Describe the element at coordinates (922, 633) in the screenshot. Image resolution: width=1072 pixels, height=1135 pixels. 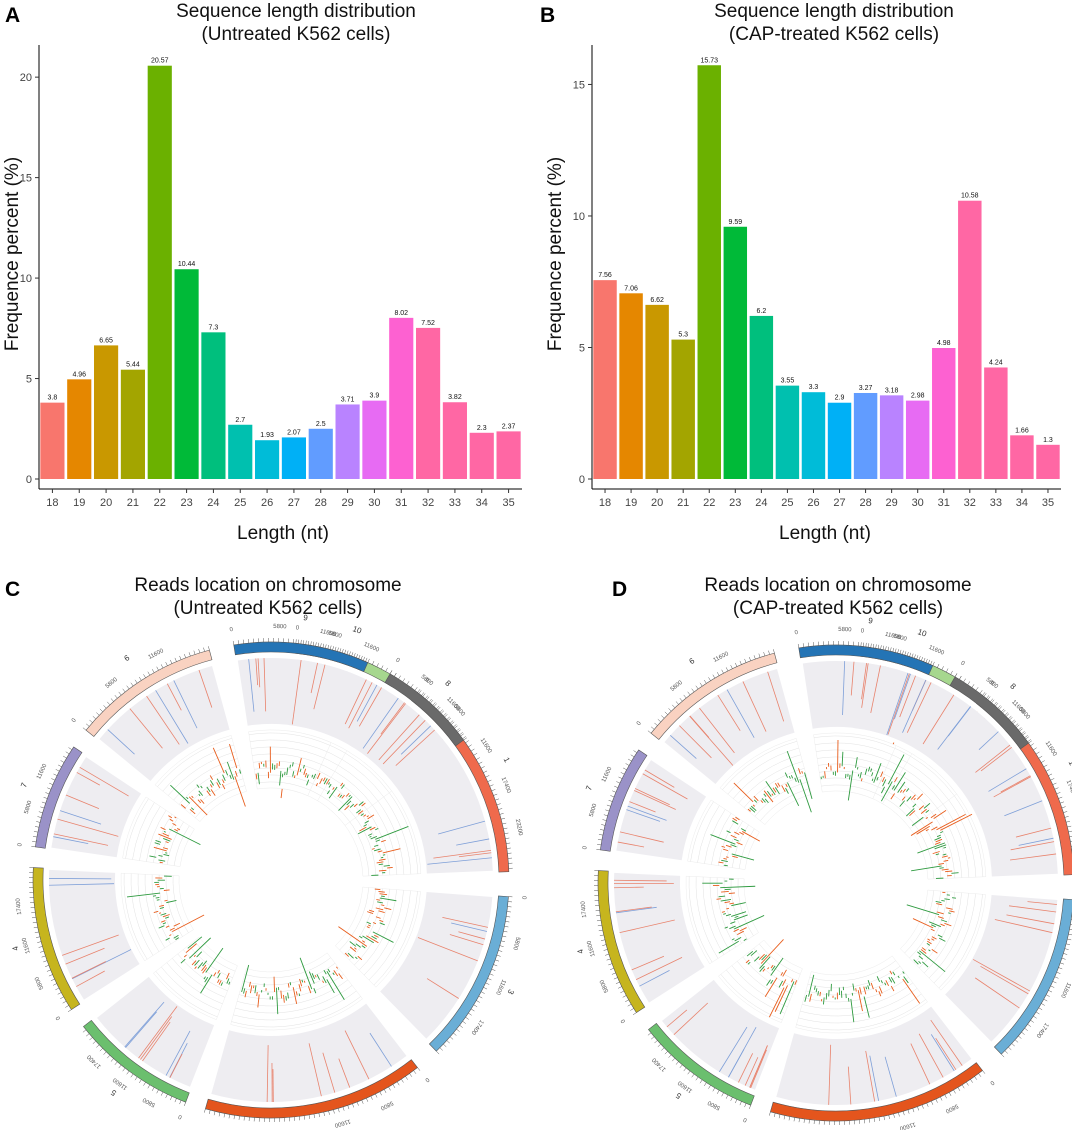
I see `circos-d-chr-label-10: 10` at that location.